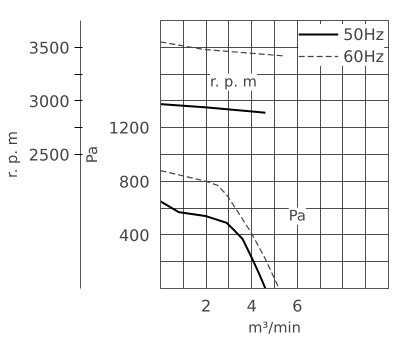 Image resolution: width=400 pixels, height=339 pixels. Describe the element at coordinates (129, 128) in the screenshot. I see `y-tick-label: 1200` at that location.